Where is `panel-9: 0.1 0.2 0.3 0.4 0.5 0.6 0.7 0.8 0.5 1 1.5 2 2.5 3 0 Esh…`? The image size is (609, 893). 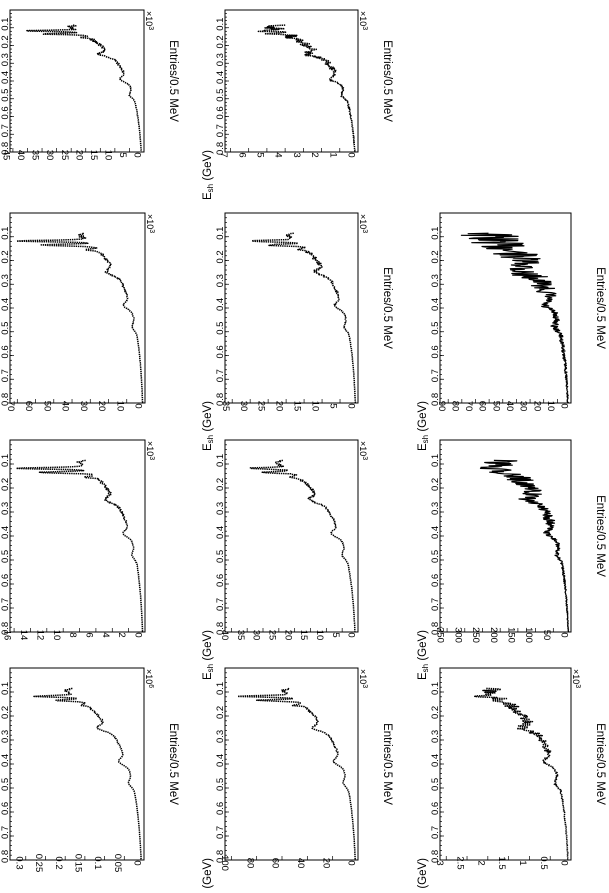 panel-9: 0.1 0.2 0.3 0.4 0.5 0.6 0.7 0.8 0.5 1 1.5 2 2.5 3 0 Esh… is located at coordinates (511, 780).